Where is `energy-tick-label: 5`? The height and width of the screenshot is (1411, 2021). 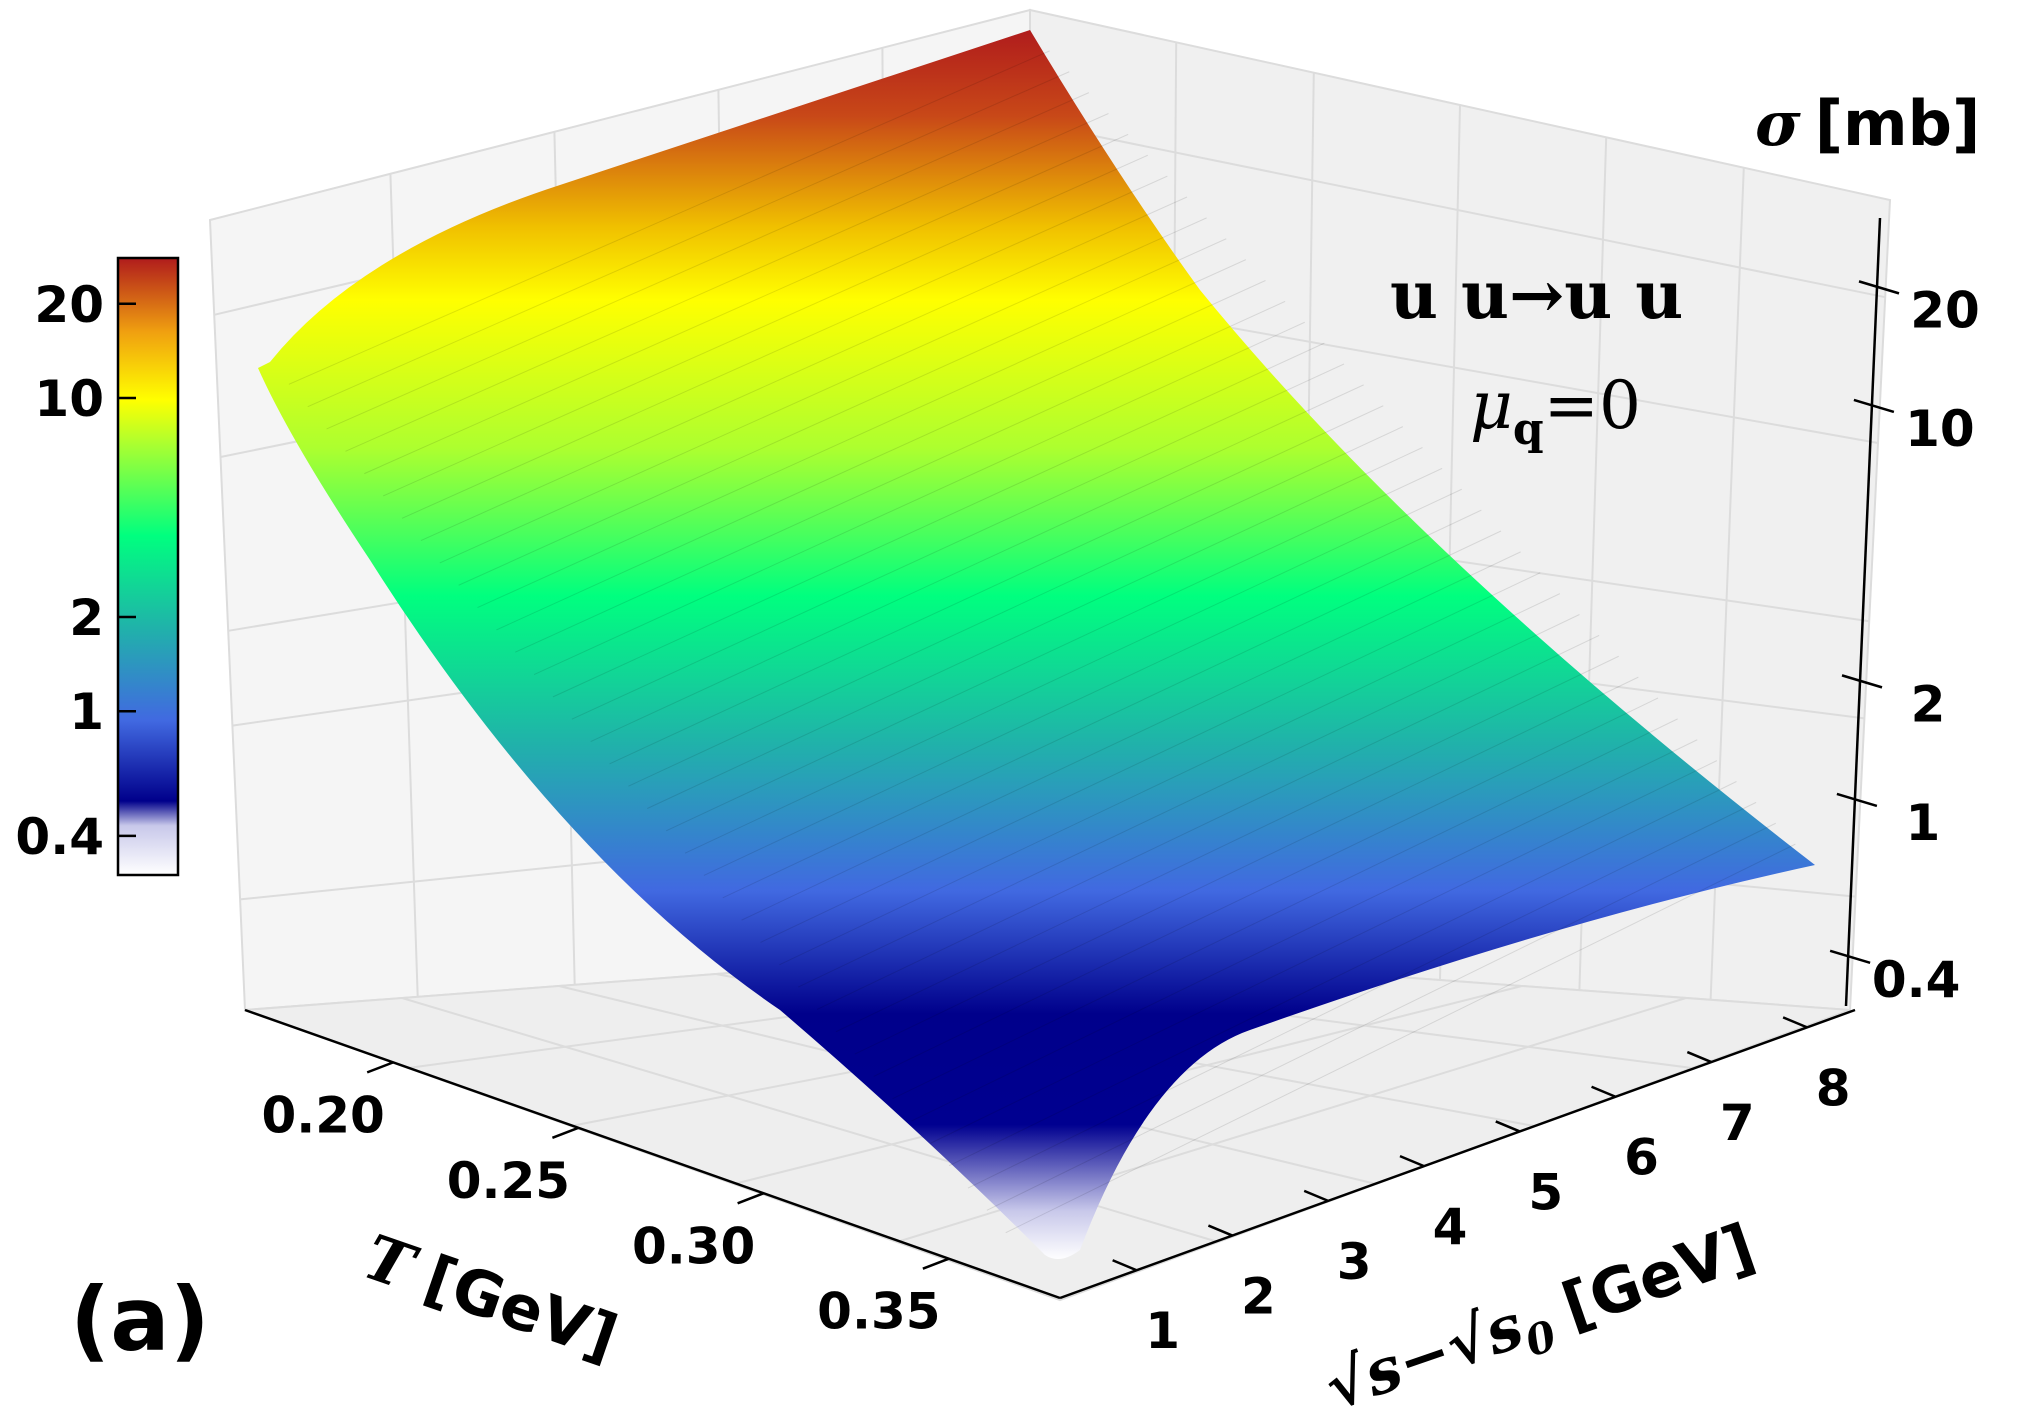
energy-tick-label: 5 is located at coordinates (1545, 1192).